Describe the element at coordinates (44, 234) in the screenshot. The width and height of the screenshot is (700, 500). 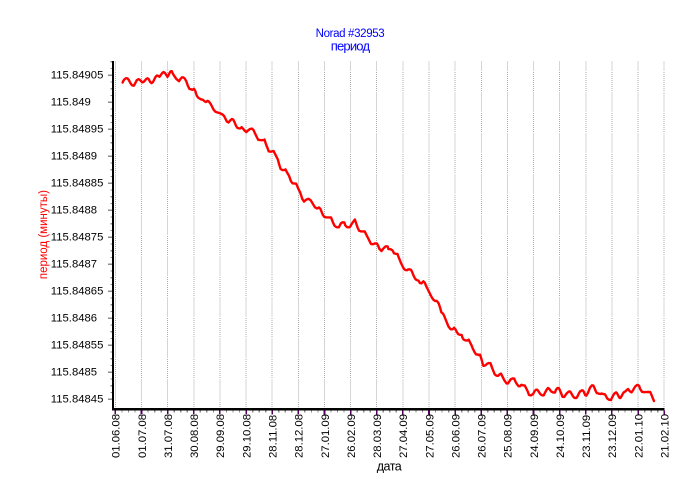
I see `svg-text: период (минуты)` at that location.